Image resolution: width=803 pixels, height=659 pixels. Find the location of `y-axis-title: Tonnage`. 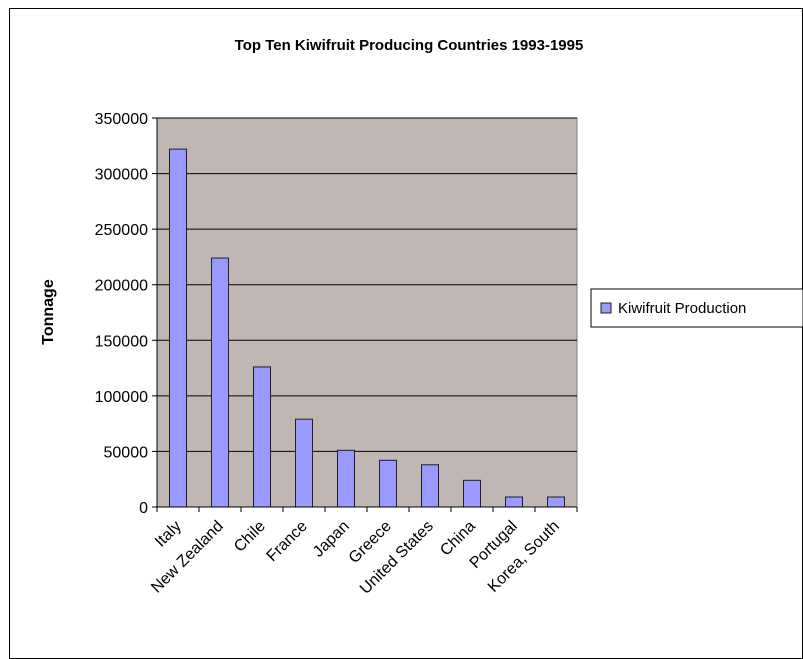

y-axis-title: Tonnage is located at coordinates (48, 312).